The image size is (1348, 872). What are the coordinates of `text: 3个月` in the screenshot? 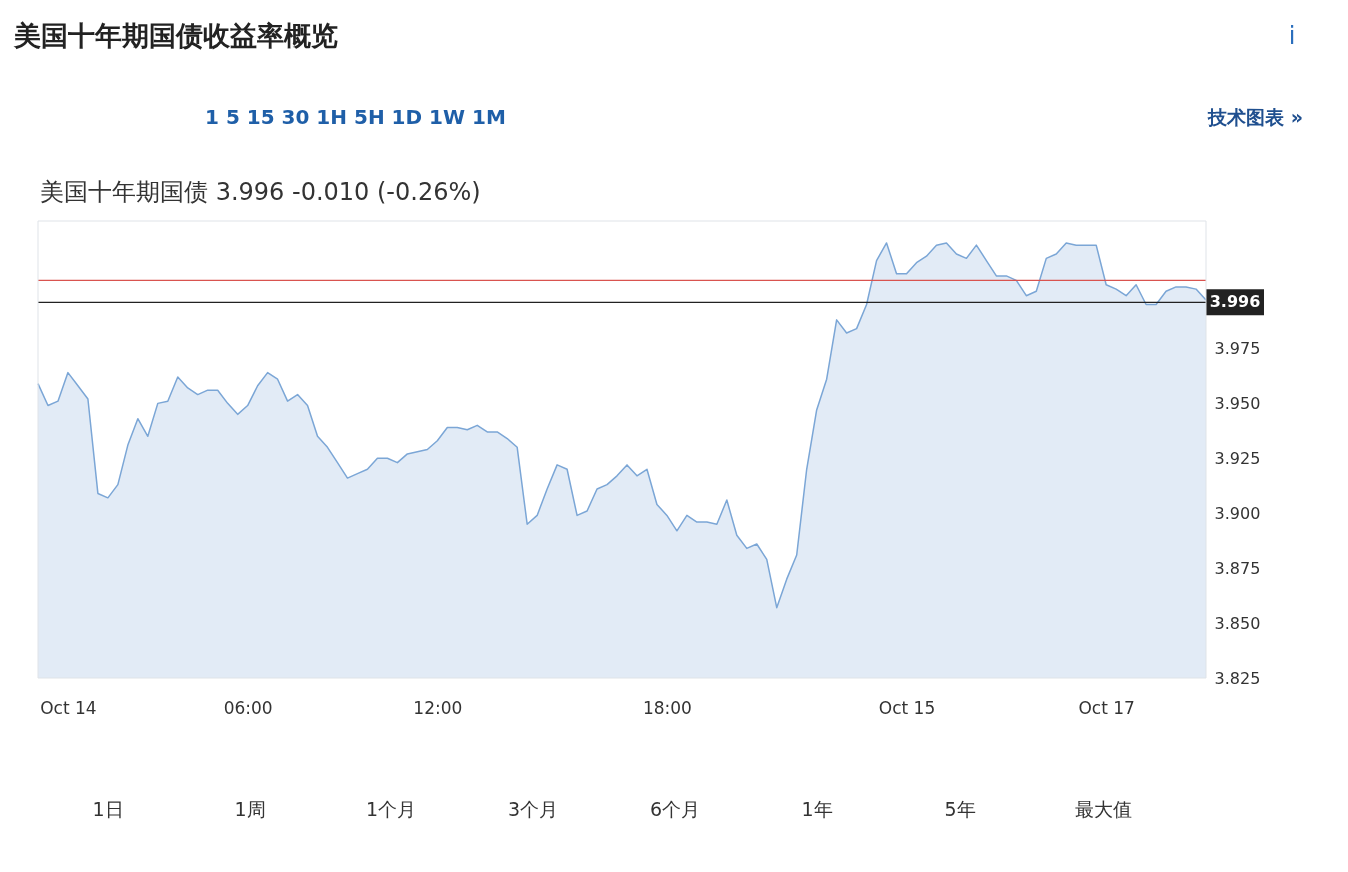 It's located at (533, 809).